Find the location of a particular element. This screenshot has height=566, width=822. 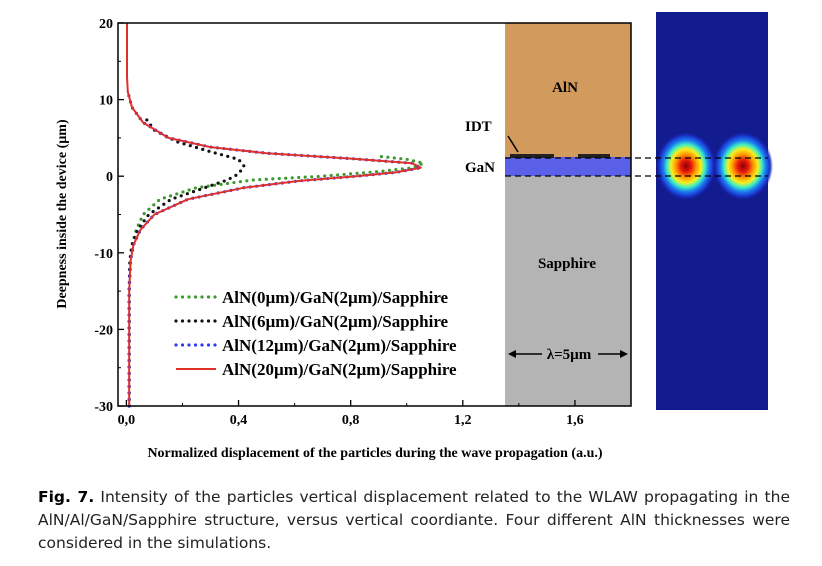

y-tick-label: 10 is located at coordinates (106, 101).